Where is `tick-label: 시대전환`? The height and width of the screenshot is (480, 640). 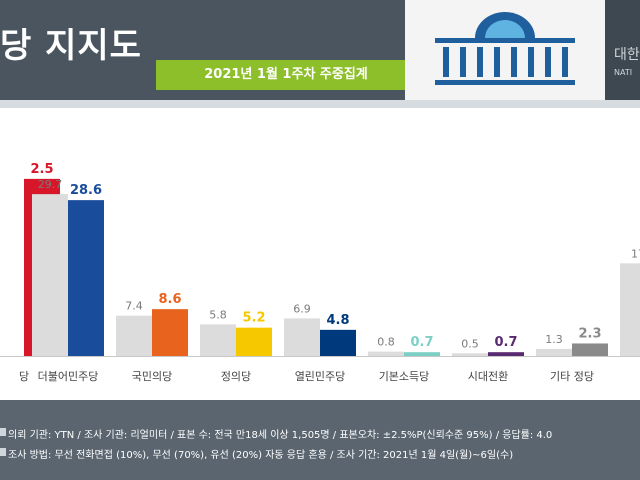 tick-label: 시대전환 is located at coordinates (488, 376).